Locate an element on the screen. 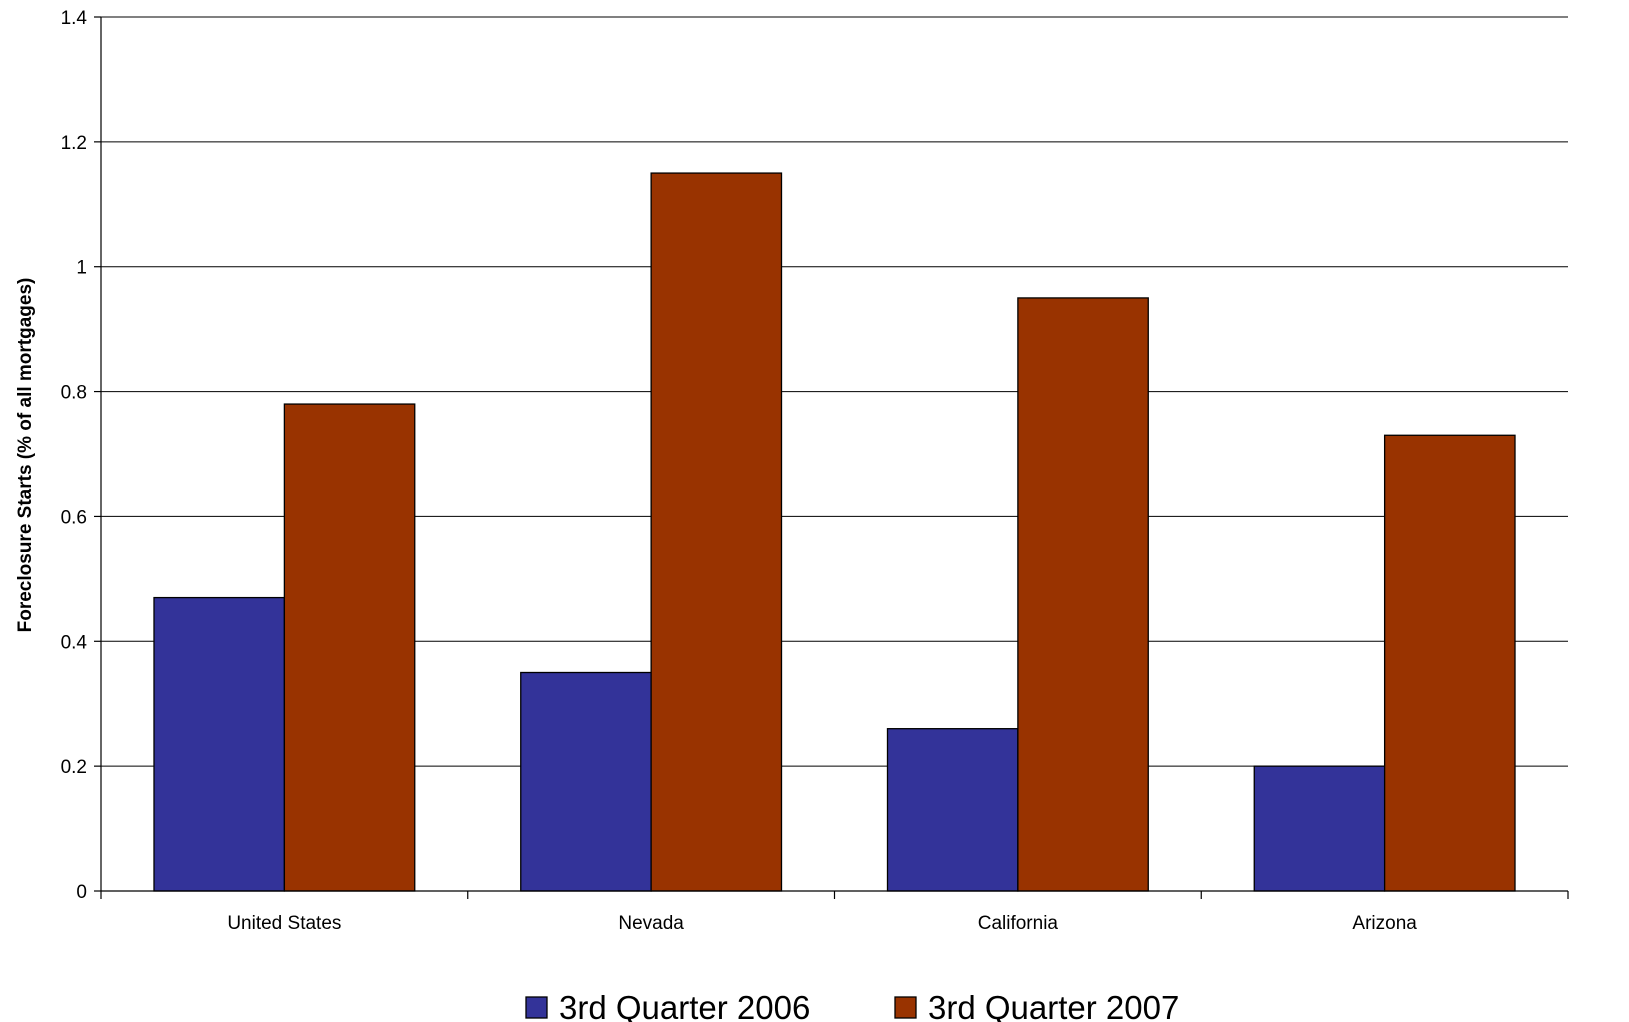  legend-label: 3rd Quarter 2007 is located at coordinates (1053, 1005).